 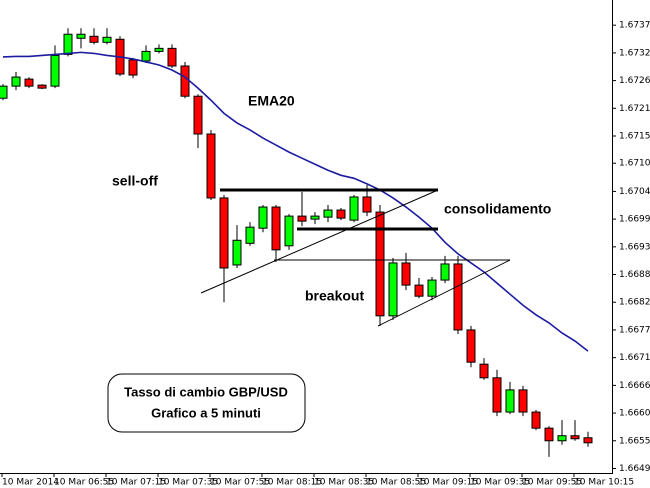 What do you see at coordinates (136, 483) in the screenshot?
I see `x-tick-label: 10 Mar 07:15` at bounding box center [136, 483].